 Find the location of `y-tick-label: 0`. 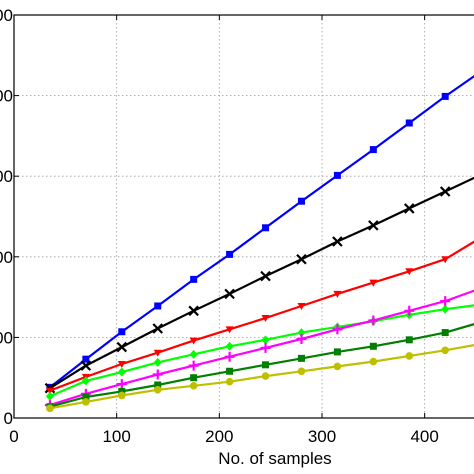

y-tick-label: 0 is located at coordinates (8, 418).